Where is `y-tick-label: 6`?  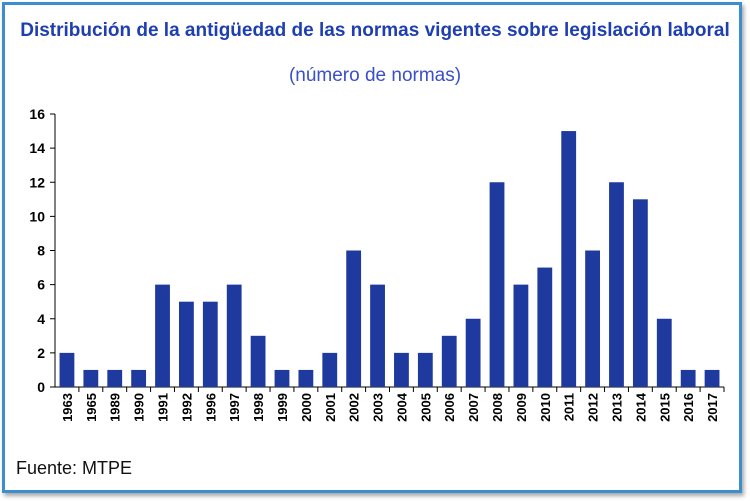
y-tick-label: 6 is located at coordinates (41, 285).